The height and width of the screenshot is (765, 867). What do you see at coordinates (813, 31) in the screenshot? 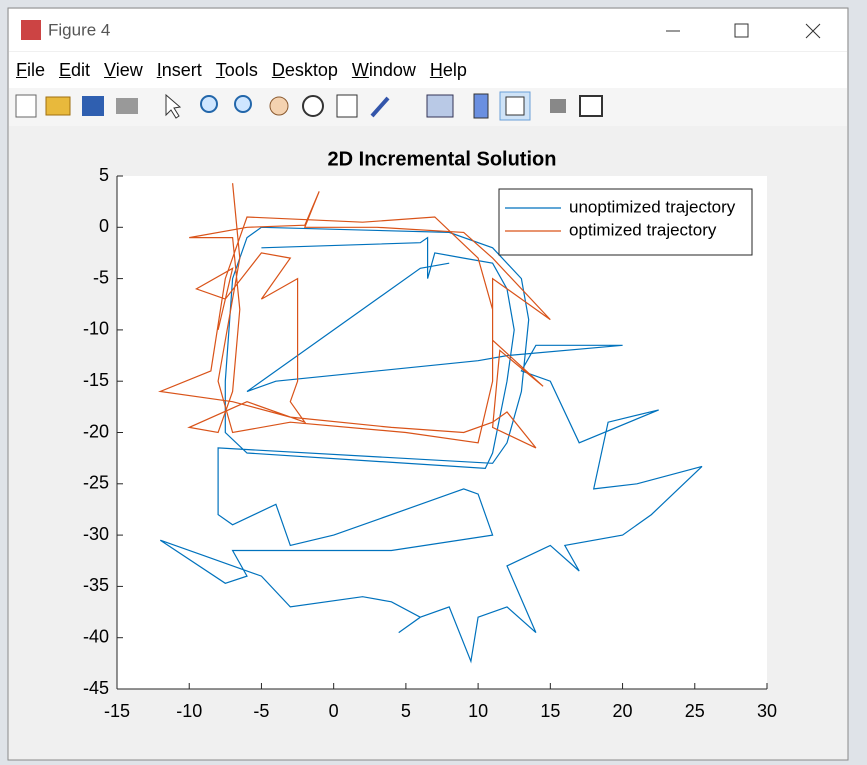
I see `close-button` at bounding box center [813, 31].